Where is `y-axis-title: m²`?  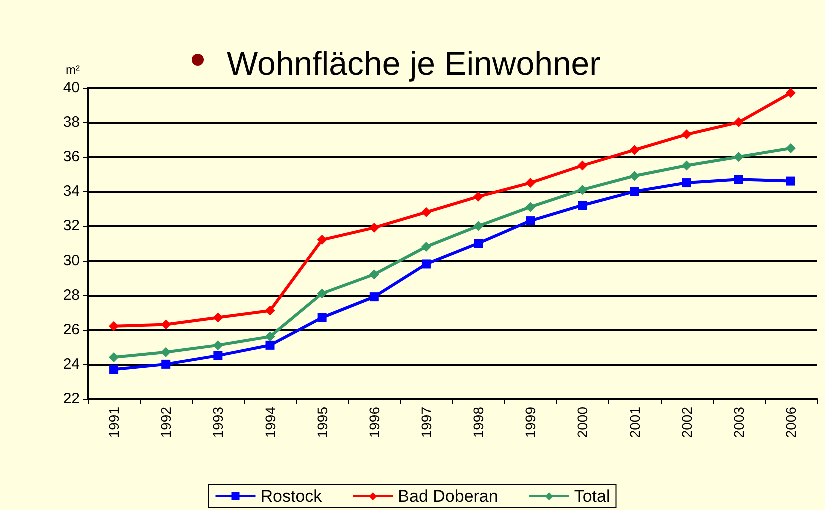
y-axis-title: m² is located at coordinates (73, 70).